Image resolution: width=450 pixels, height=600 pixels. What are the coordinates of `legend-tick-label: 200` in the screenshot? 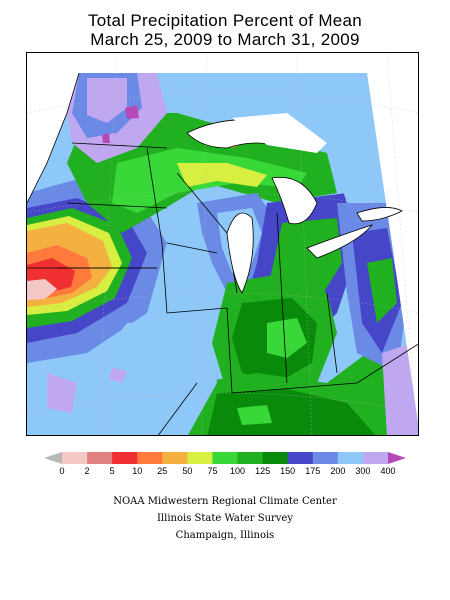 It's located at (338, 471).